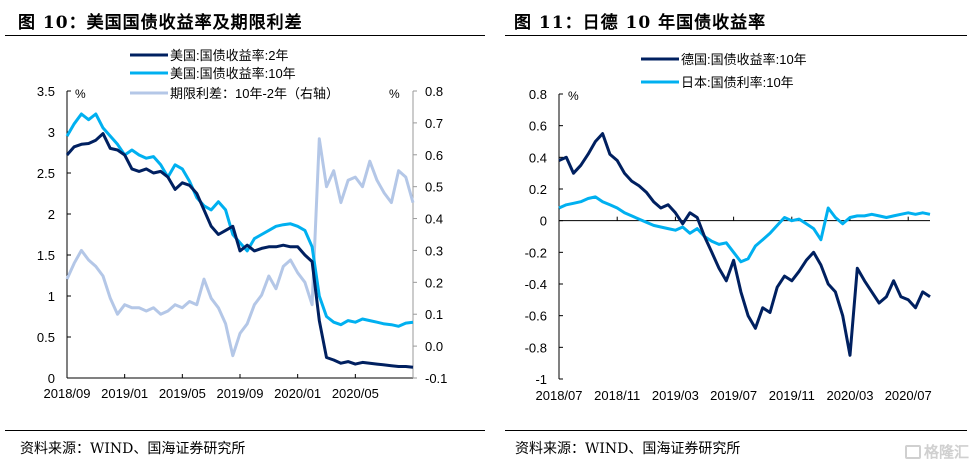 The width and height of the screenshot is (977, 469). I want to click on y-tick-label: 0, so click(543, 221).